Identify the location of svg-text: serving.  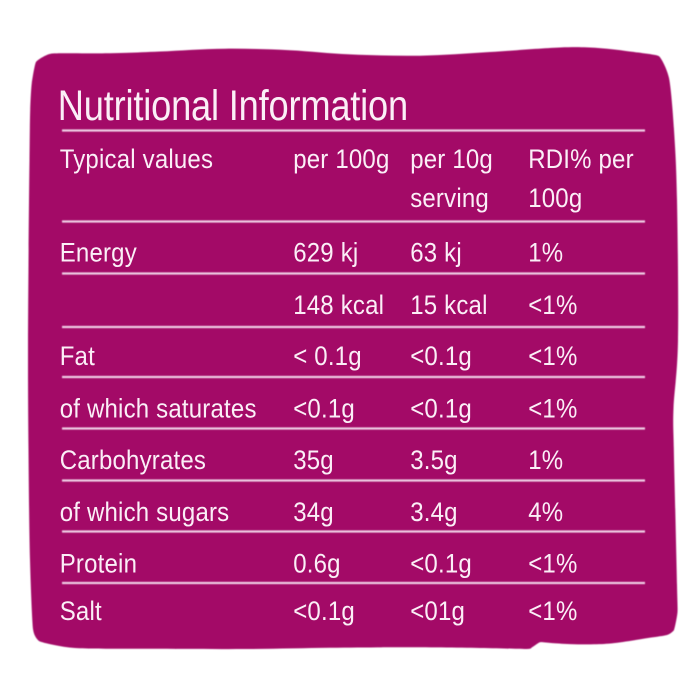
(449, 199).